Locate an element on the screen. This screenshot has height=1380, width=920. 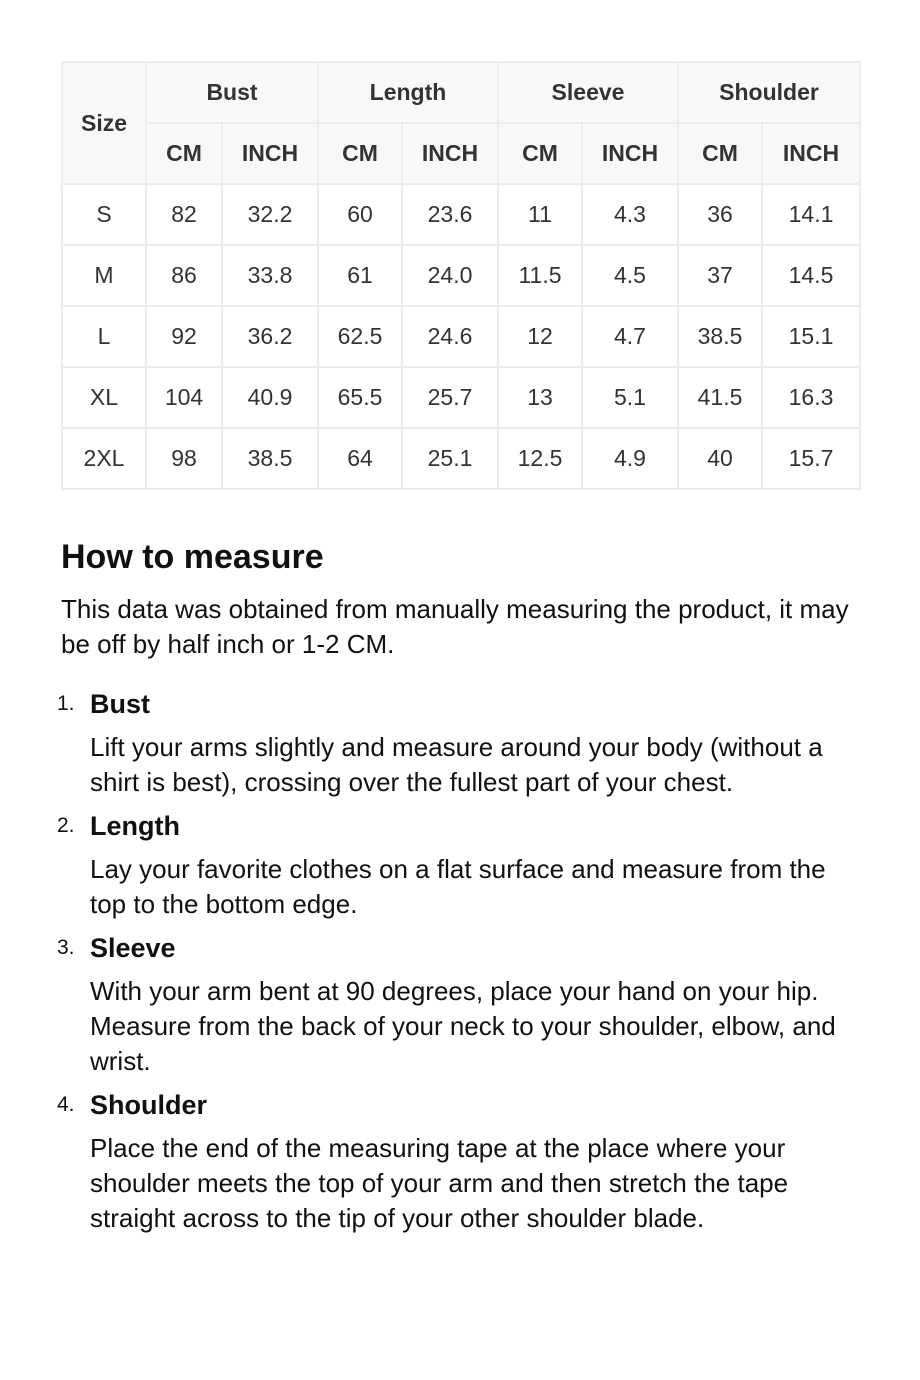
table-cell: 60 is located at coordinates (360, 214).